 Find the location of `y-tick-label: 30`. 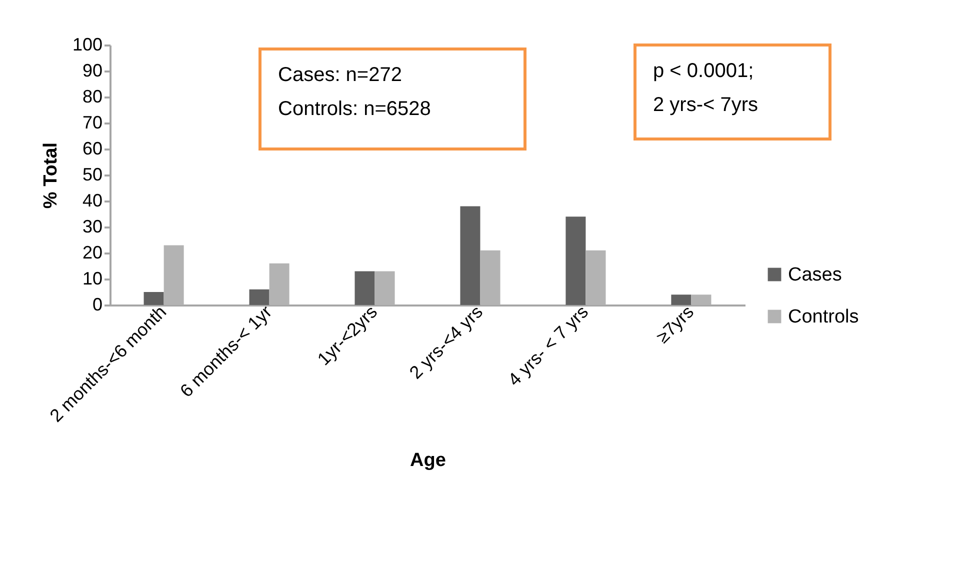

y-tick-label: 30 is located at coordinates (92, 226).